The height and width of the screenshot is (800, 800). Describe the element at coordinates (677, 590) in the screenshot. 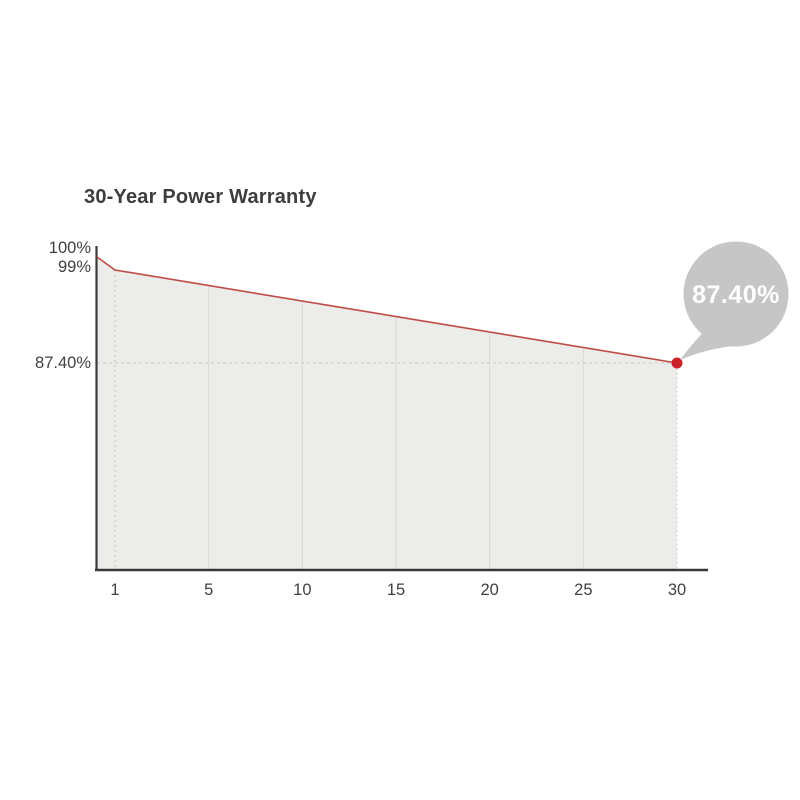

I see `x-axis-label: 30` at that location.